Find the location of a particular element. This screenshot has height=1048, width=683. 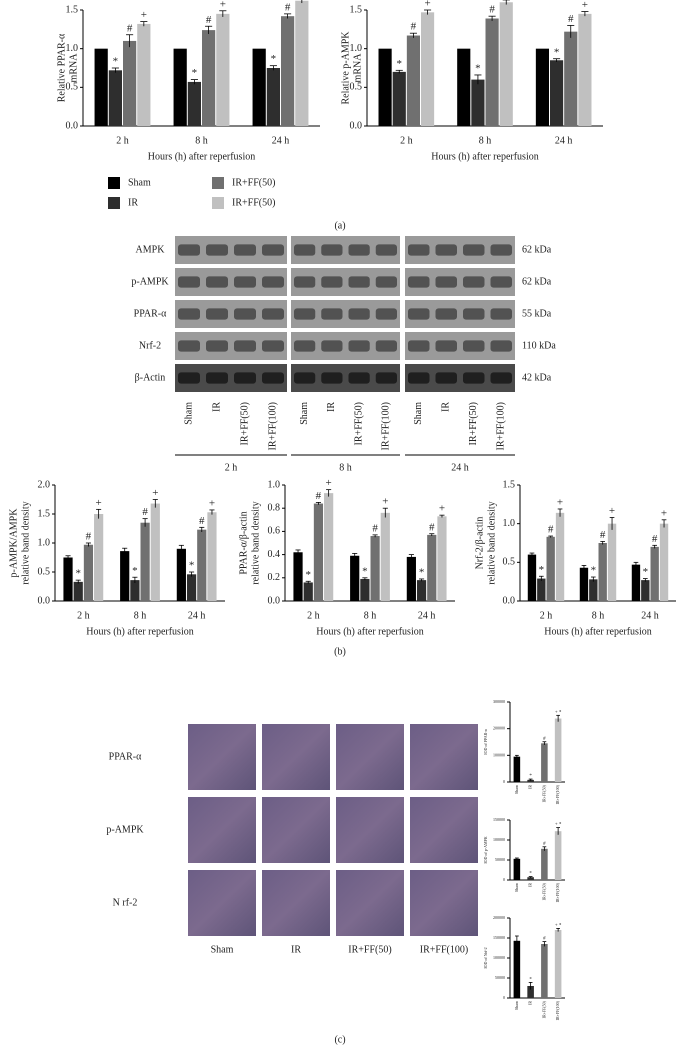

y-axis-label: PPAR-α/β-actin is located at coordinates (243, 542).